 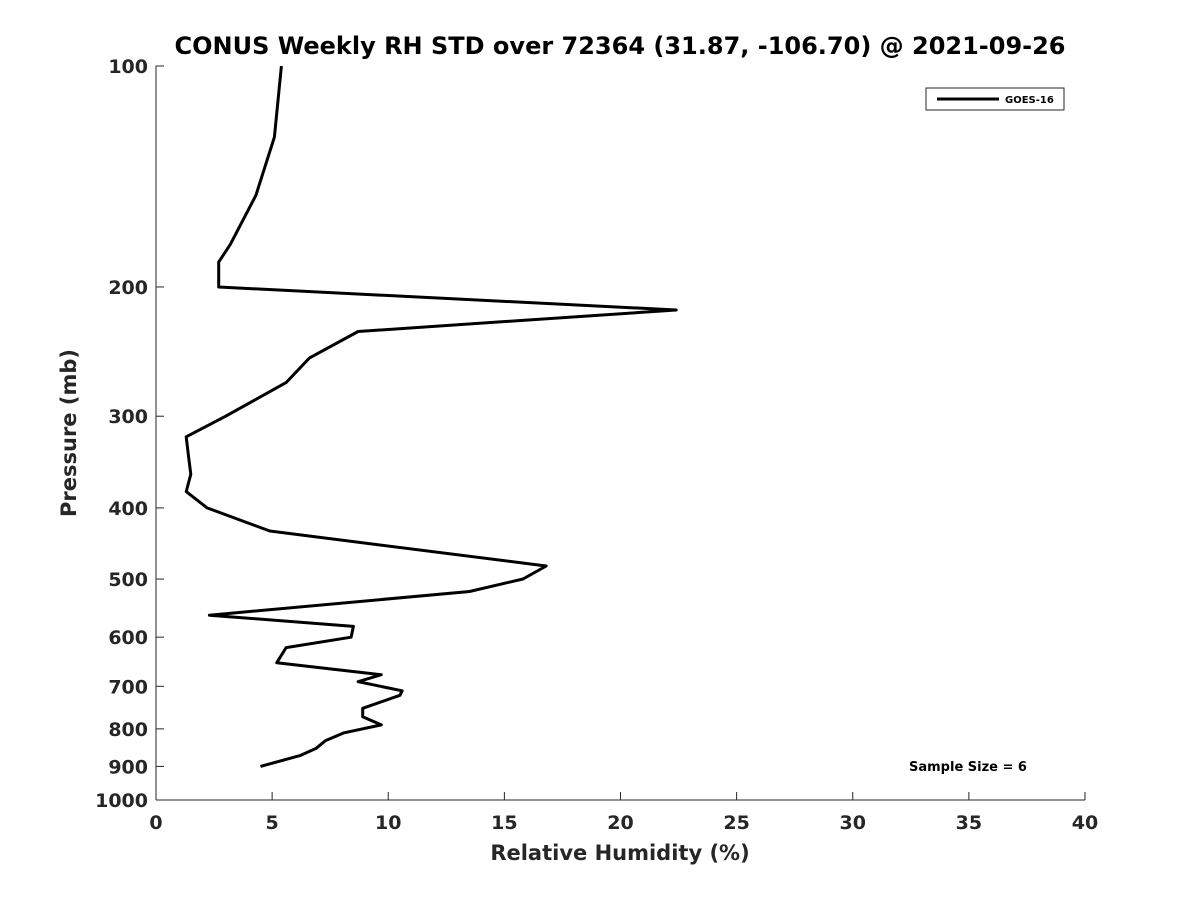 What do you see at coordinates (128, 288) in the screenshot?
I see `y-tick-label: 200` at bounding box center [128, 288].